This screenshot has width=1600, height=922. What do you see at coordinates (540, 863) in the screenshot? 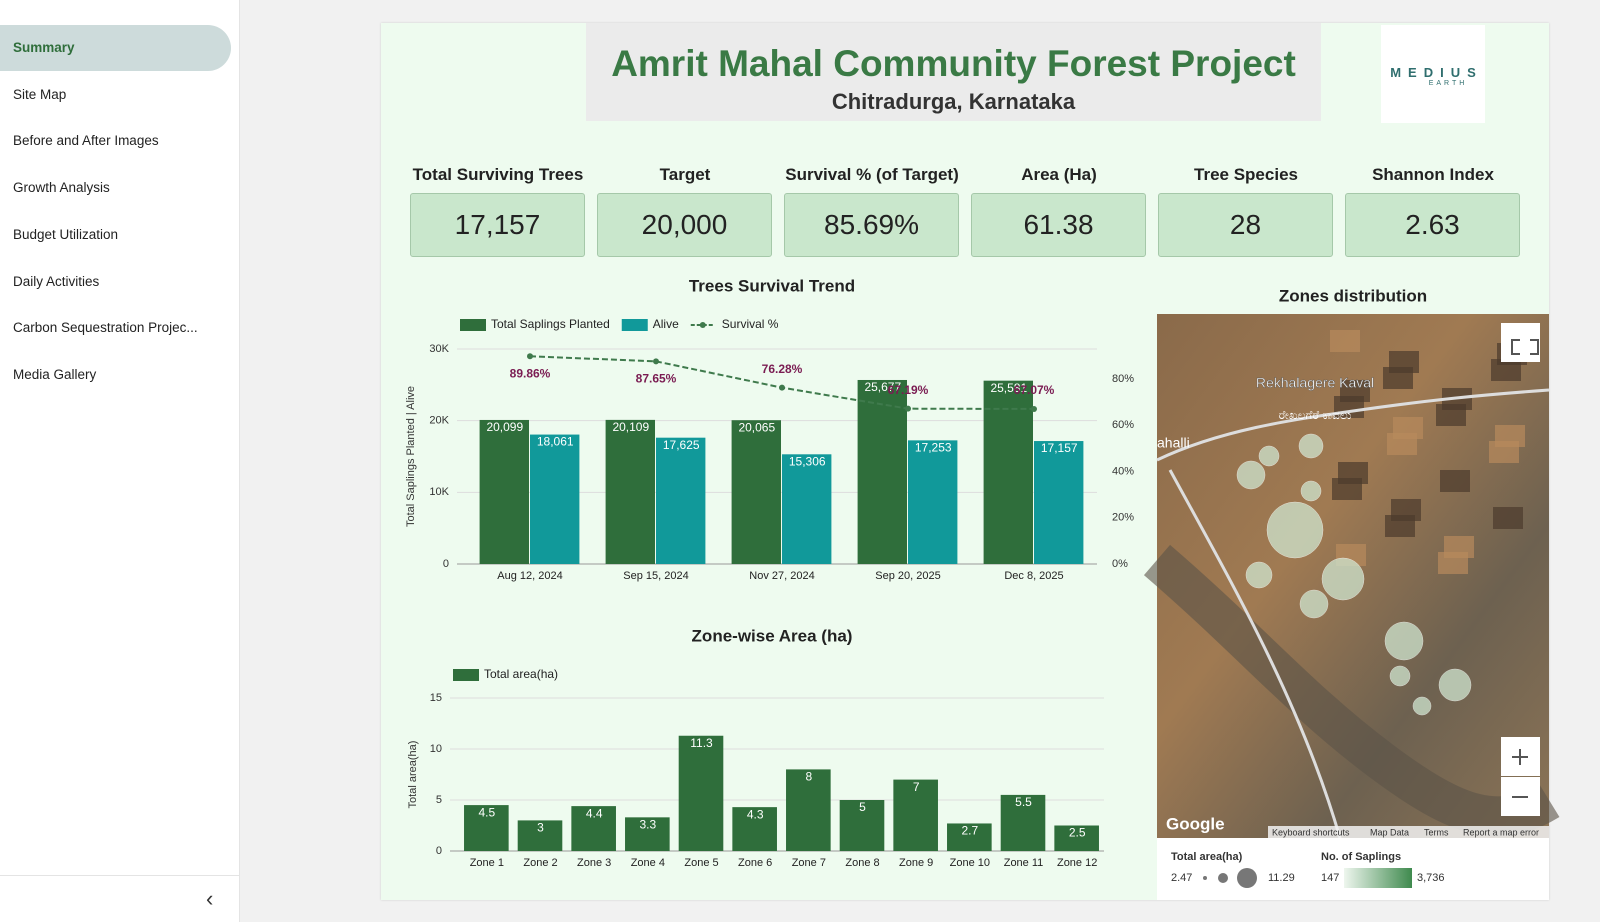
I see `x-tick-label: Zone 2` at bounding box center [540, 863].